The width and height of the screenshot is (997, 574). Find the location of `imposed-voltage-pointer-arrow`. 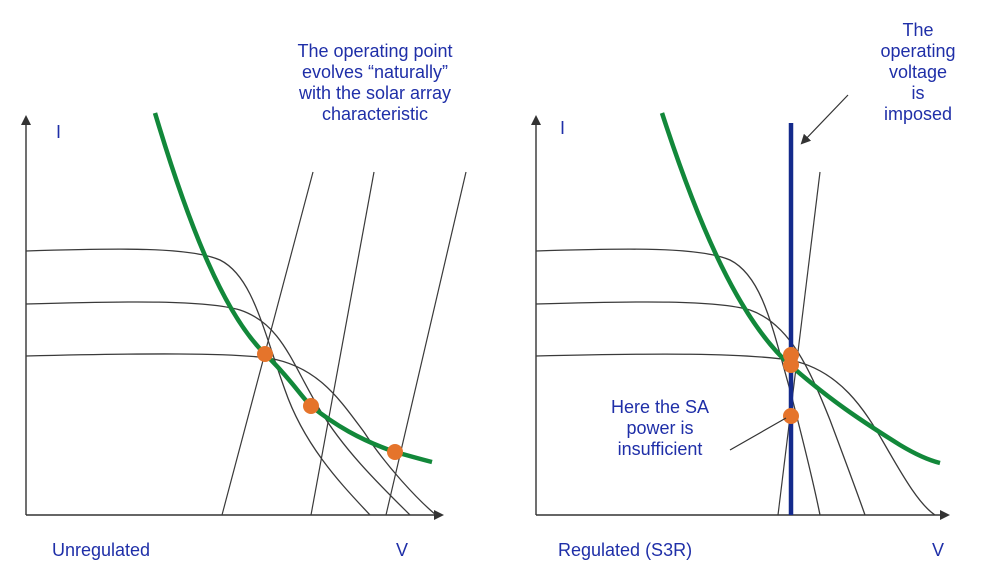

imposed-voltage-pointer-arrow is located at coordinates (824, 119).